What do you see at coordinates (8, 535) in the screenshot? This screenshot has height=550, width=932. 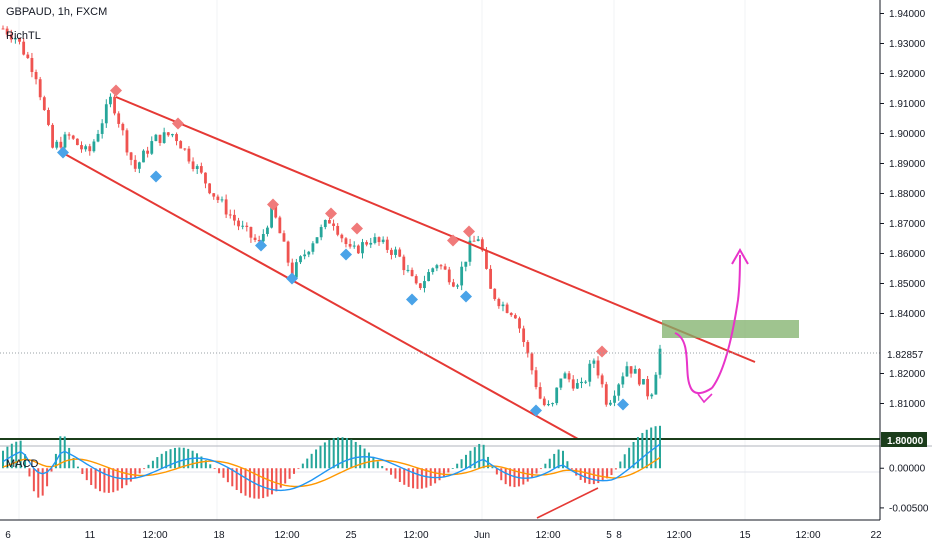 I see `x-tick-label: 6` at bounding box center [8, 535].